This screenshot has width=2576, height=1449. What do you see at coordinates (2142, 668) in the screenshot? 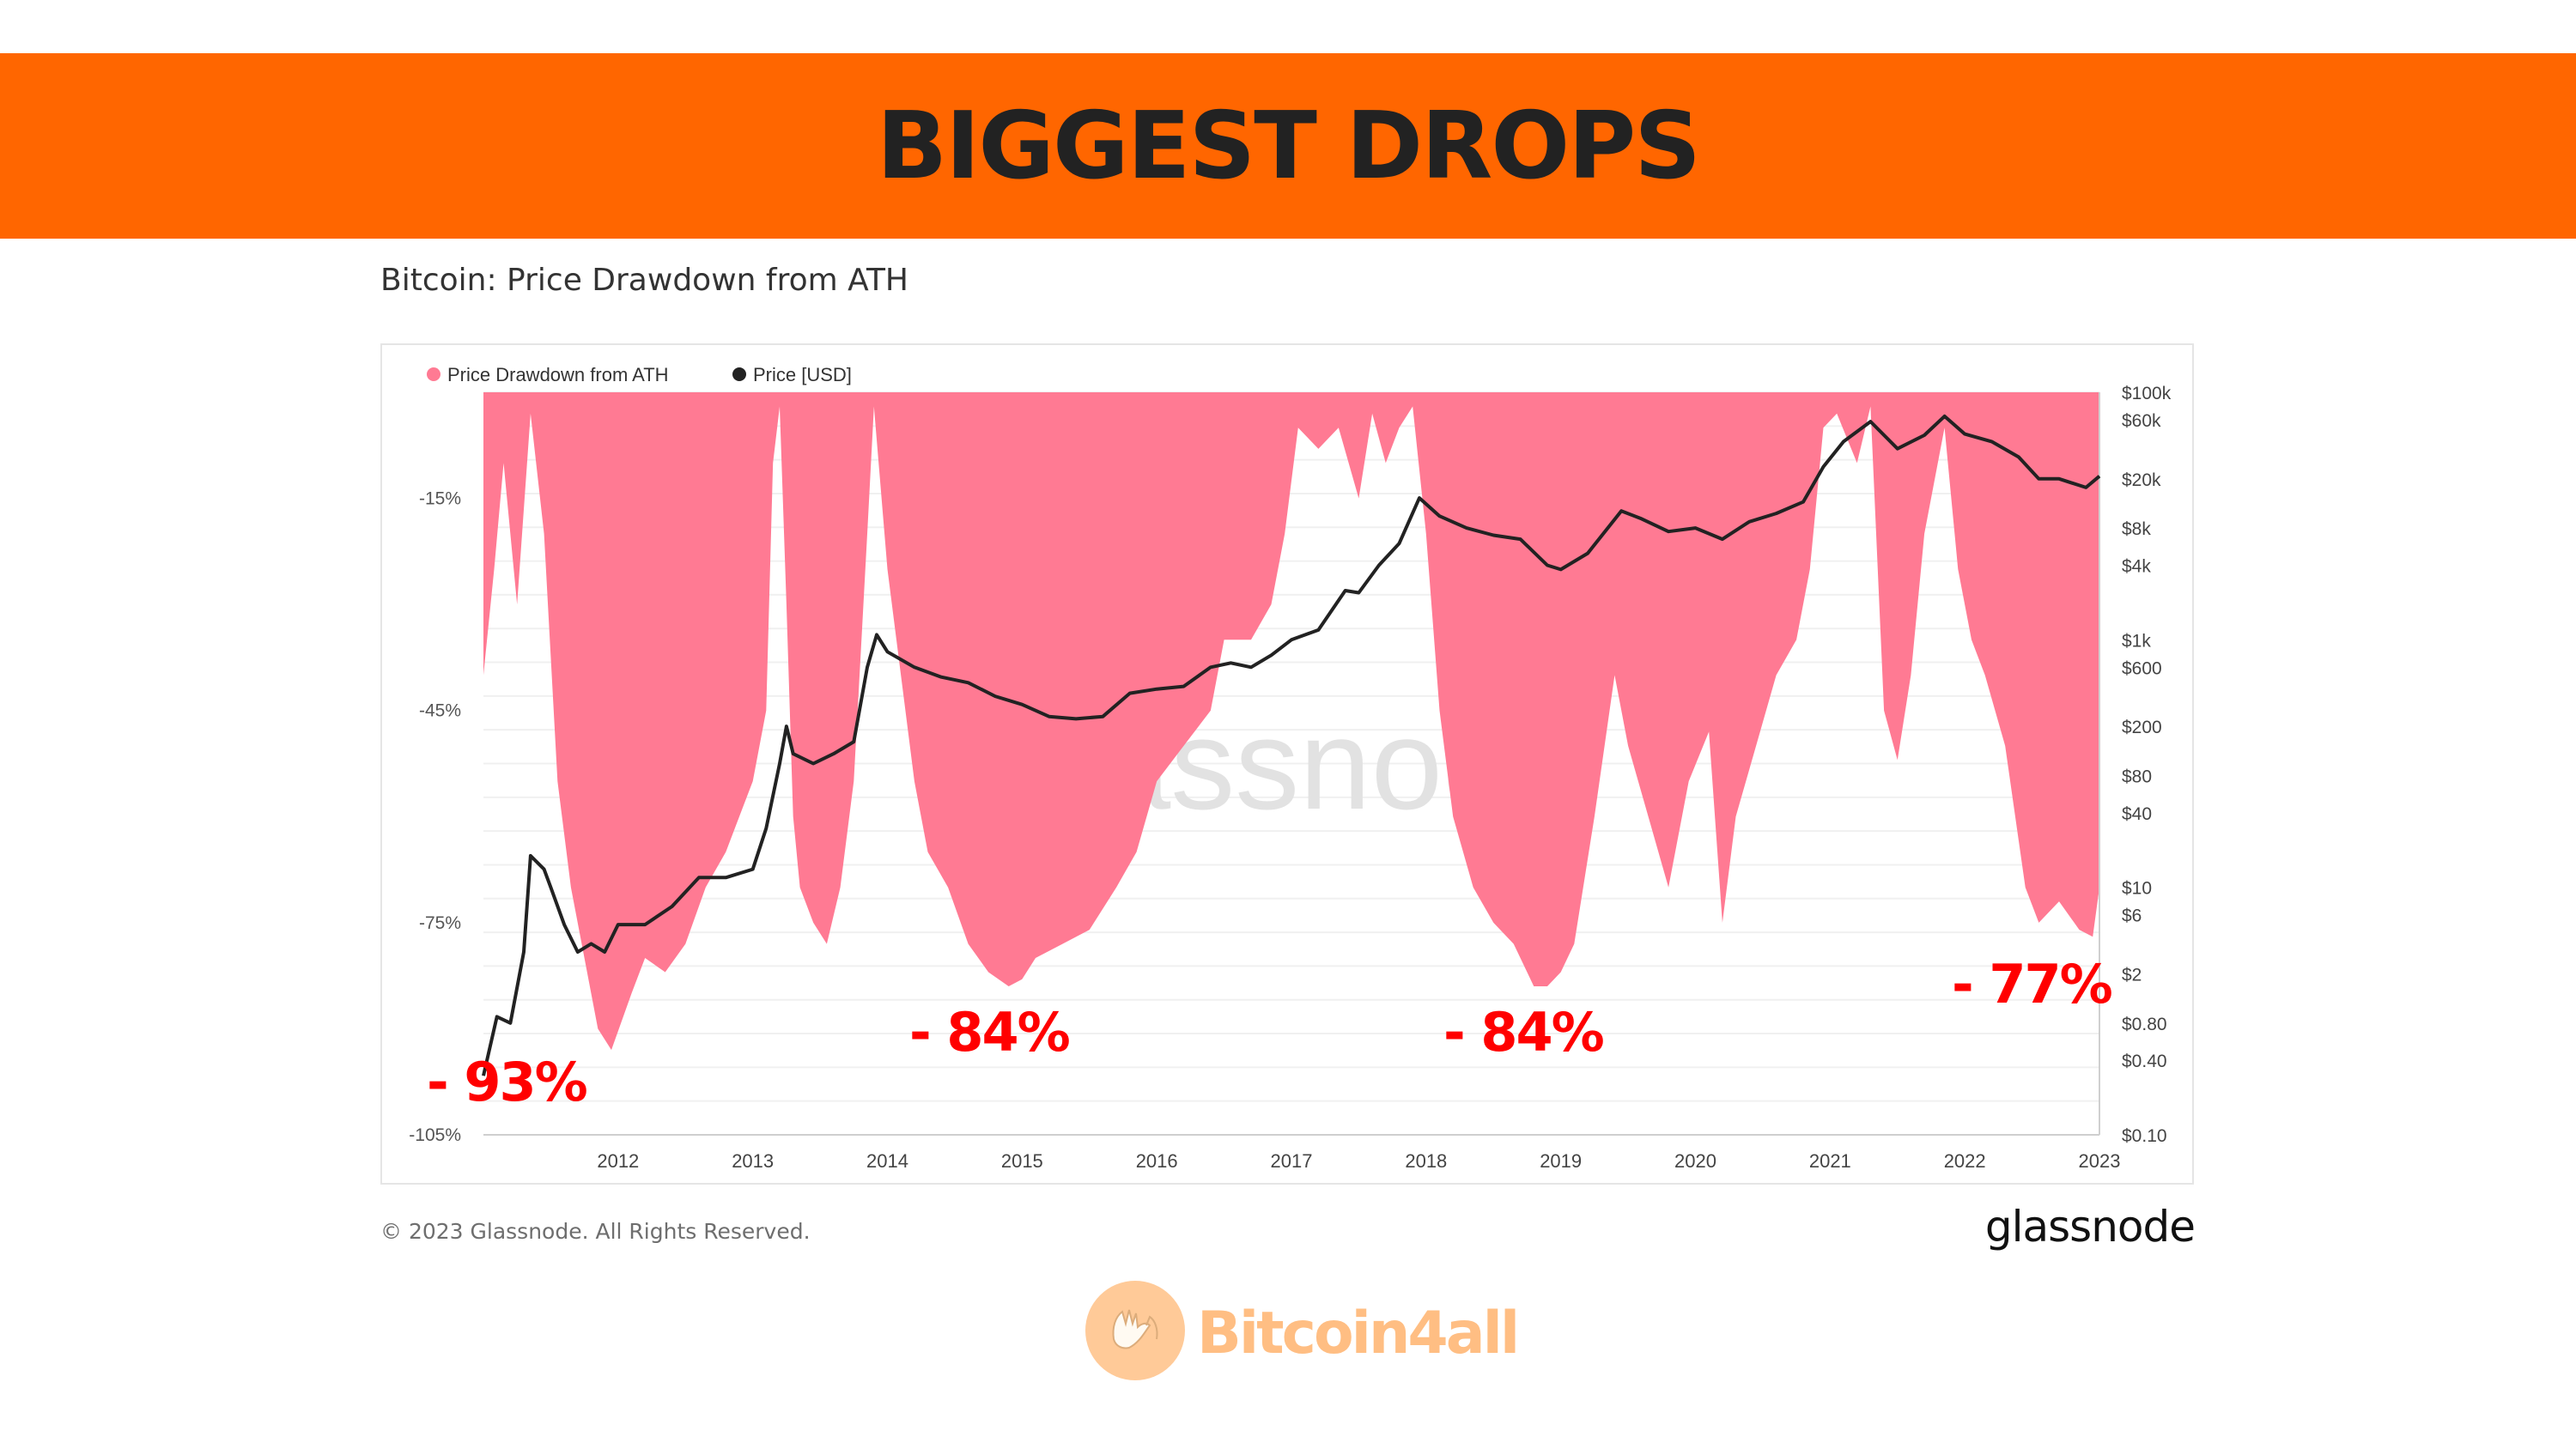
I see `y-right-tick-label: $600` at bounding box center [2142, 668].